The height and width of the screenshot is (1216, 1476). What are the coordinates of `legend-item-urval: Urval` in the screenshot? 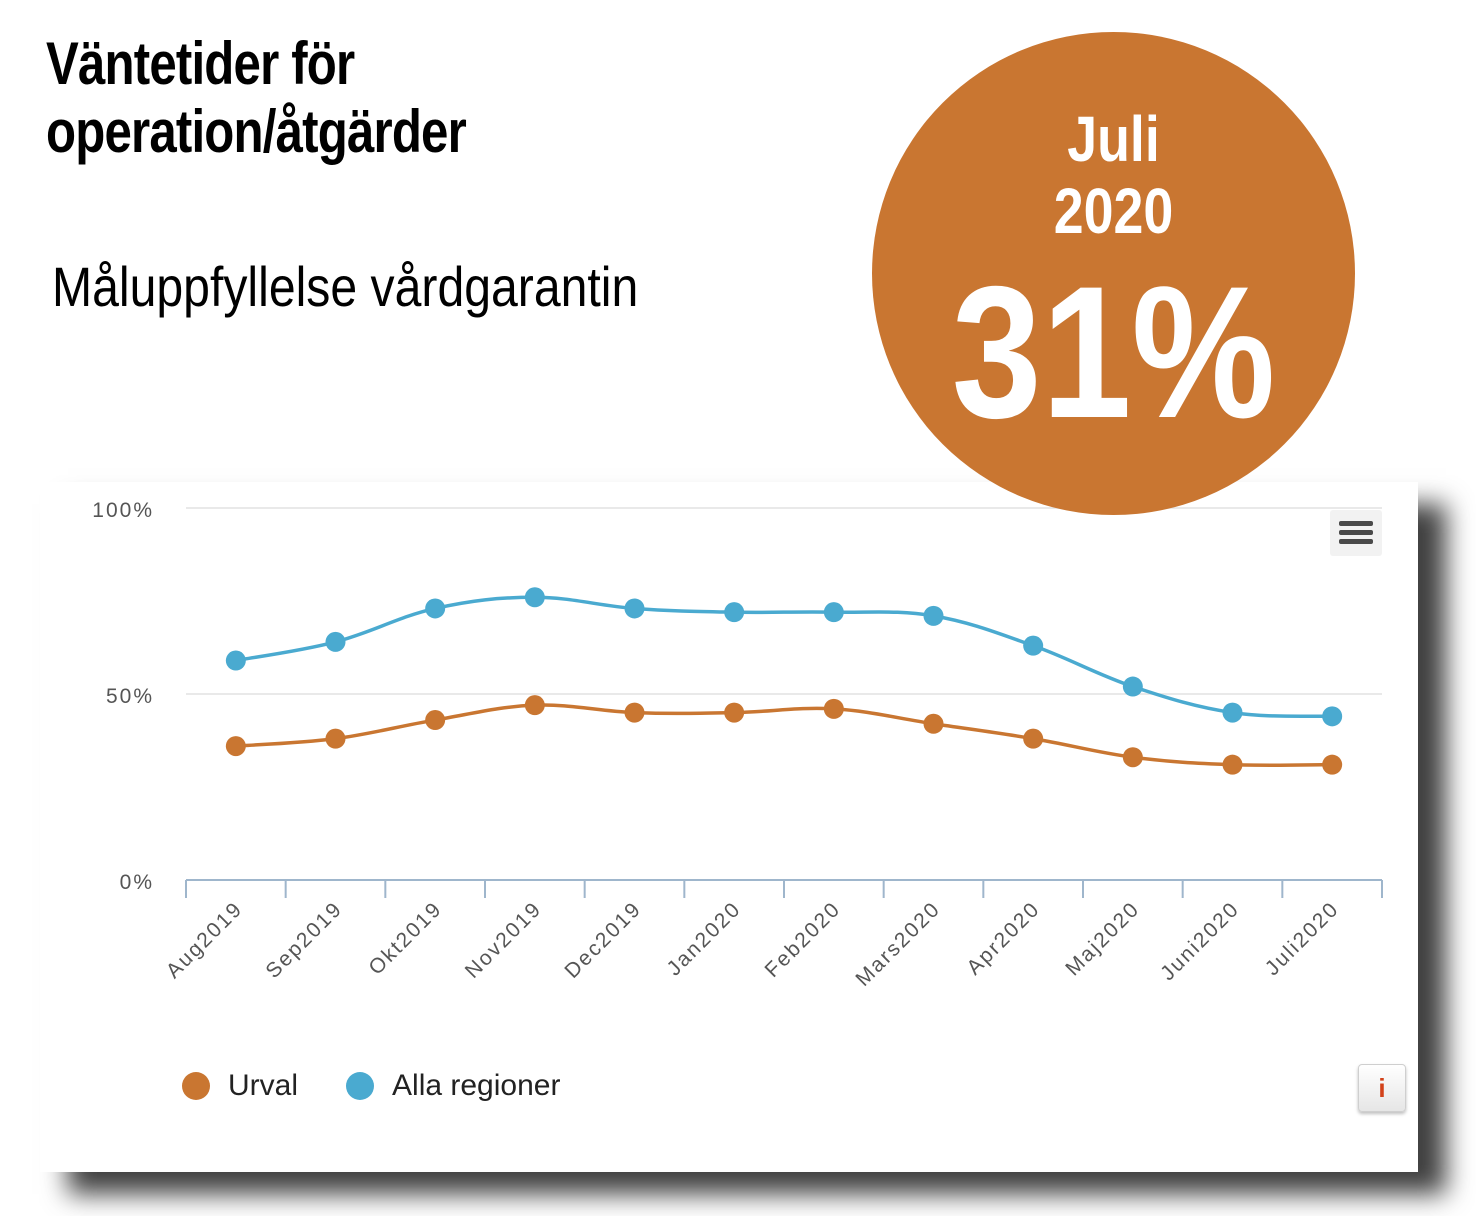 It's located at (240, 1086).